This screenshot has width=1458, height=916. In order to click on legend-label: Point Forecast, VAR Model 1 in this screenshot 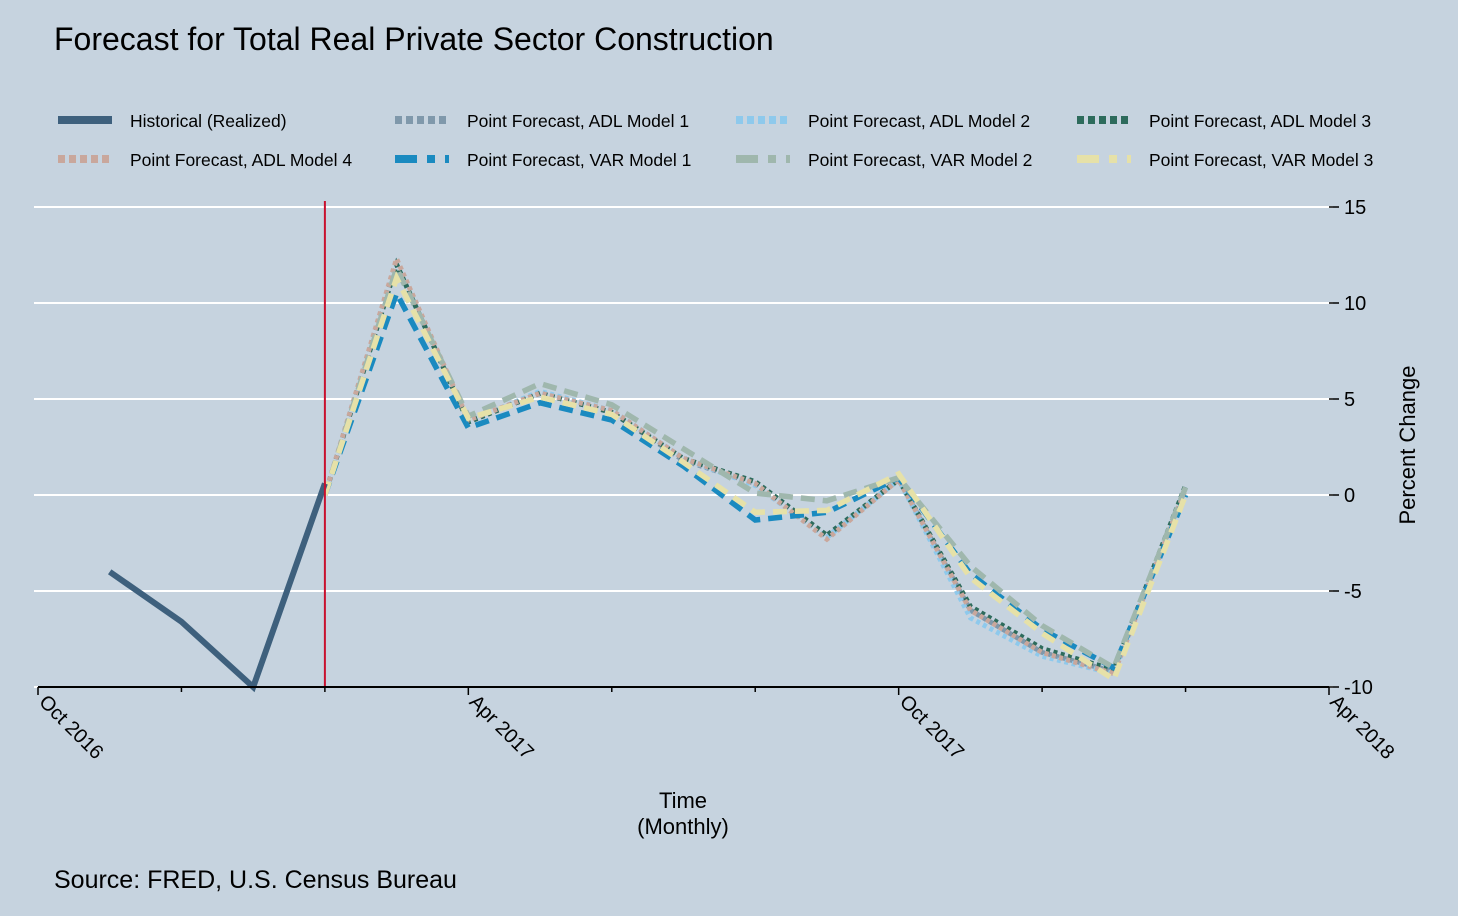, I will do `click(579, 160)`.